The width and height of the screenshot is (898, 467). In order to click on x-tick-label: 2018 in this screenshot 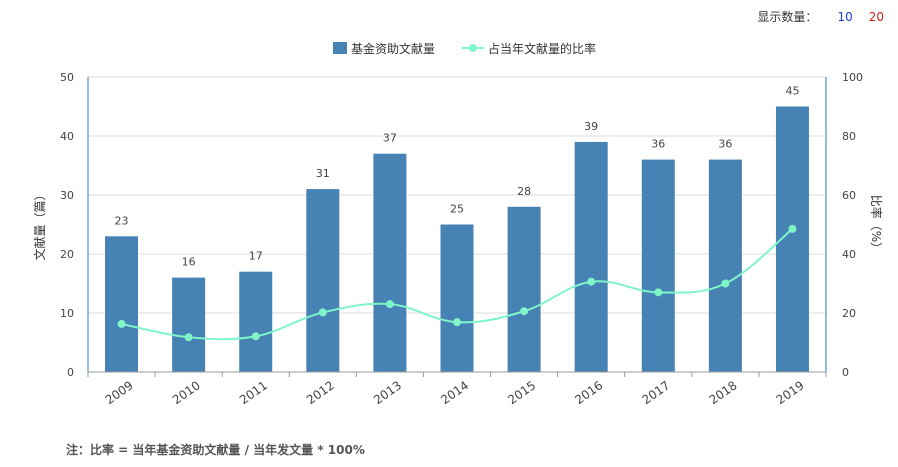, I will do `click(723, 392)`.